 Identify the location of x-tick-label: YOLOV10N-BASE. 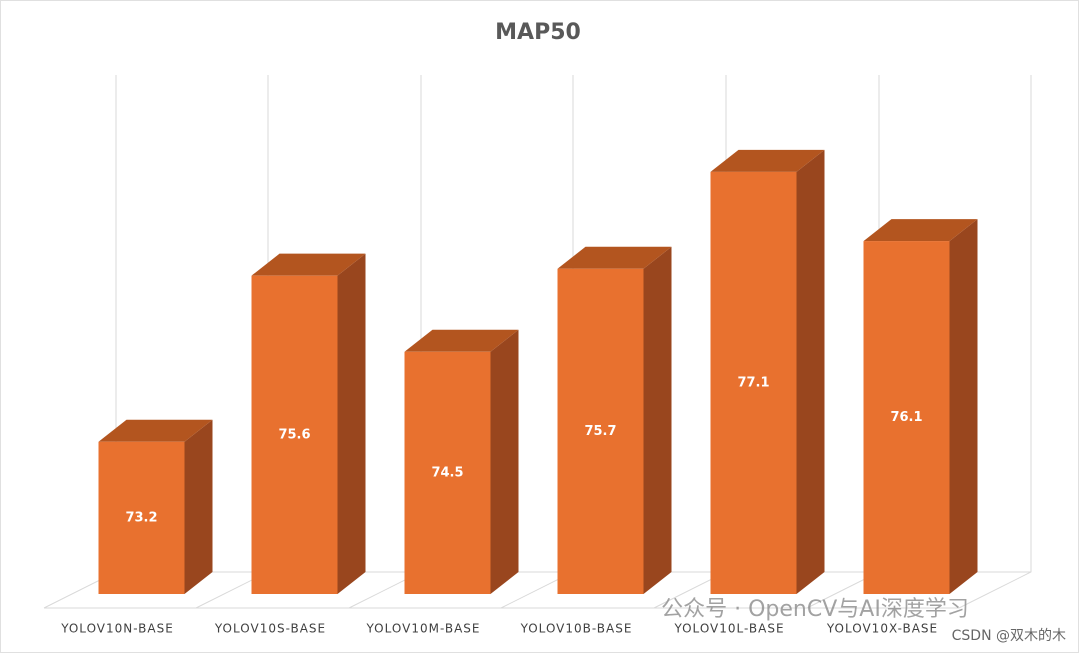
(117, 629).